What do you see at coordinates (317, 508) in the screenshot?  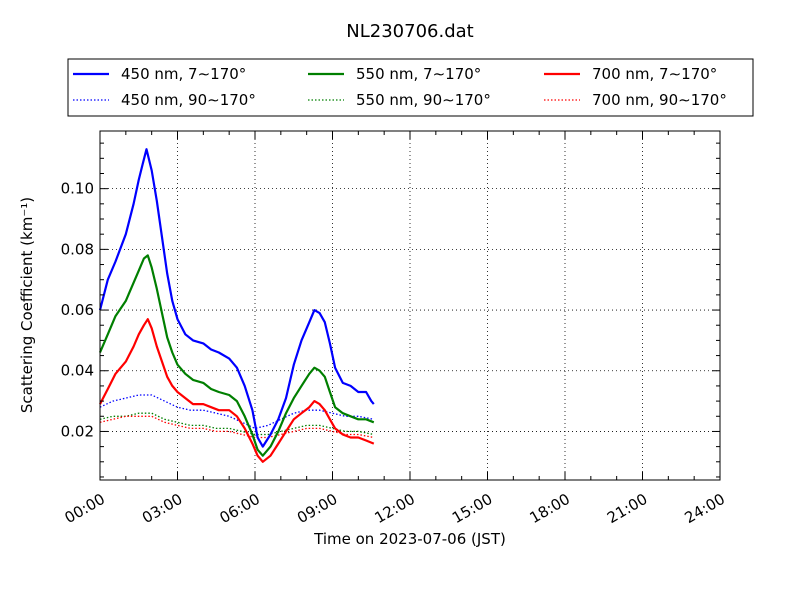 I see `x-tick-label: 09:00` at bounding box center [317, 508].